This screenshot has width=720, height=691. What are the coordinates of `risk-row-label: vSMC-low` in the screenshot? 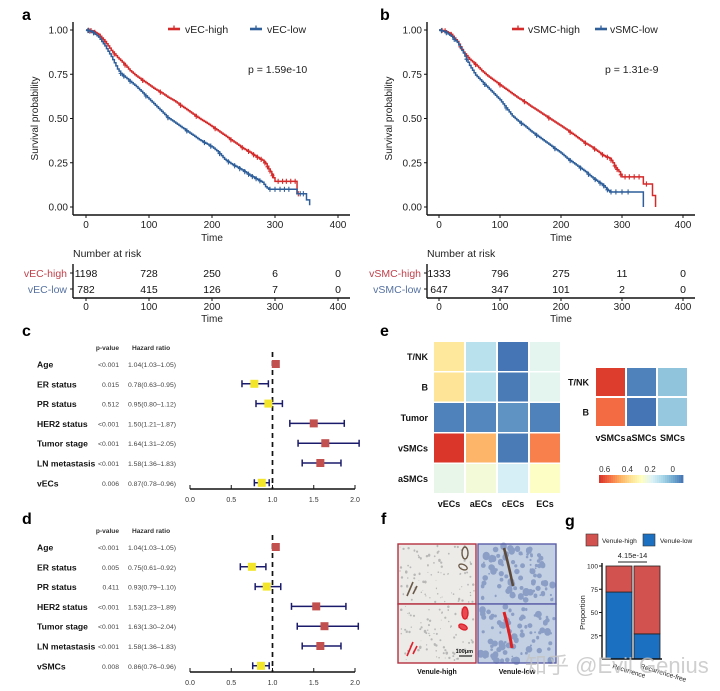 It's located at (397, 290).